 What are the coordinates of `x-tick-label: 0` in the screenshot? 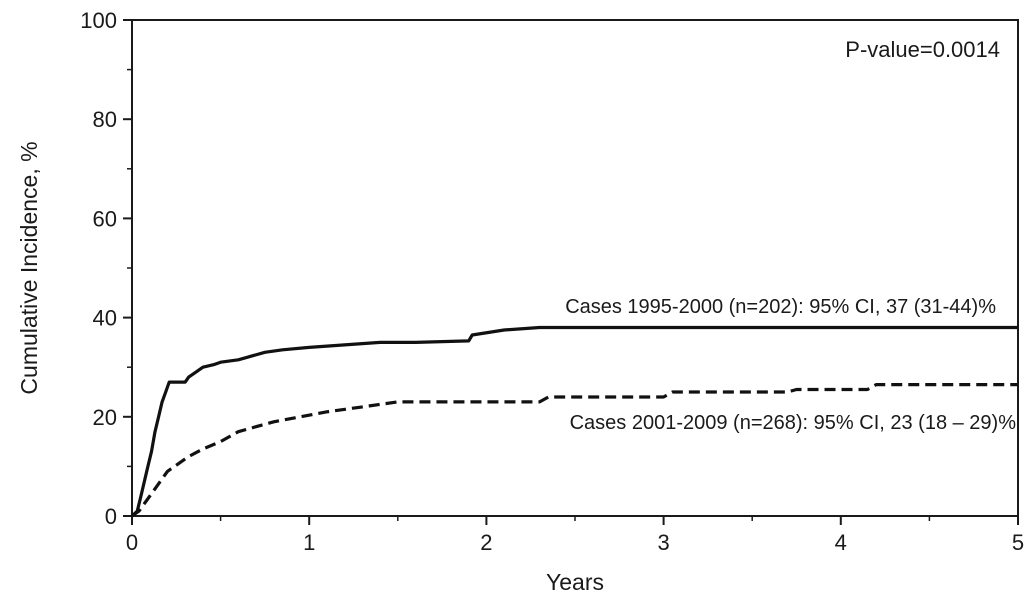 It's located at (132, 542).